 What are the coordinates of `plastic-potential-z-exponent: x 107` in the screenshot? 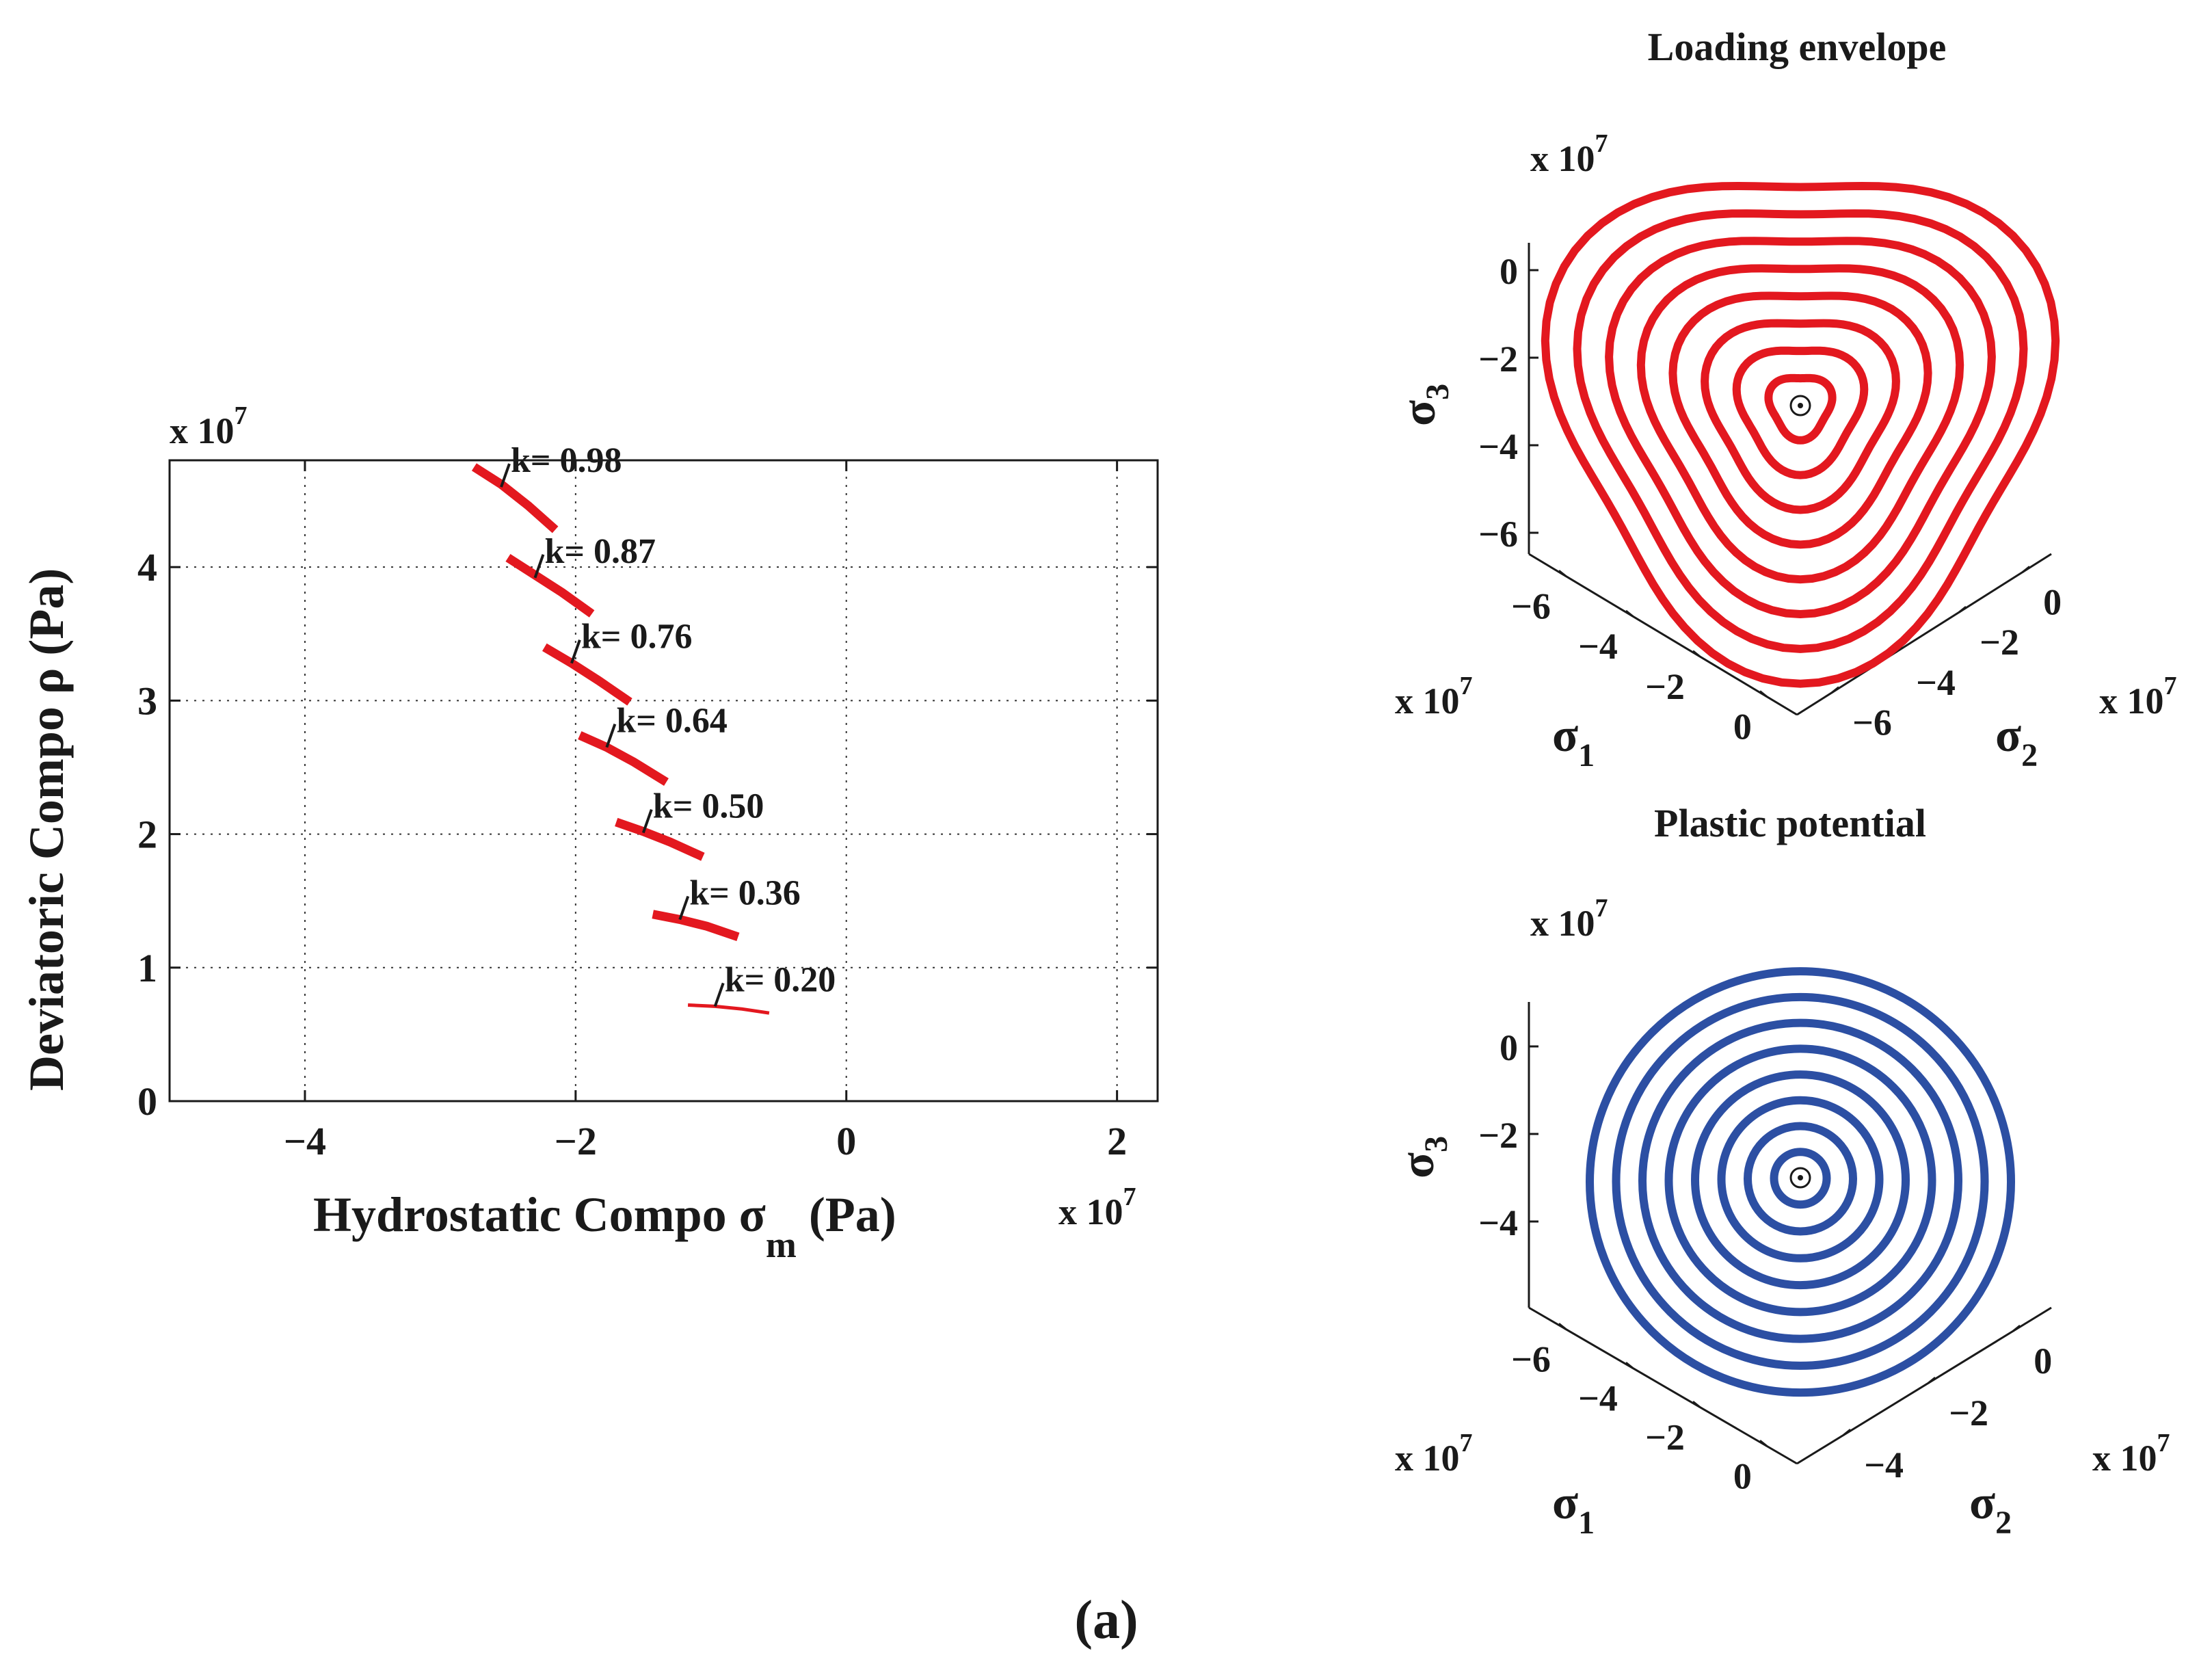 It's located at (1569, 919).